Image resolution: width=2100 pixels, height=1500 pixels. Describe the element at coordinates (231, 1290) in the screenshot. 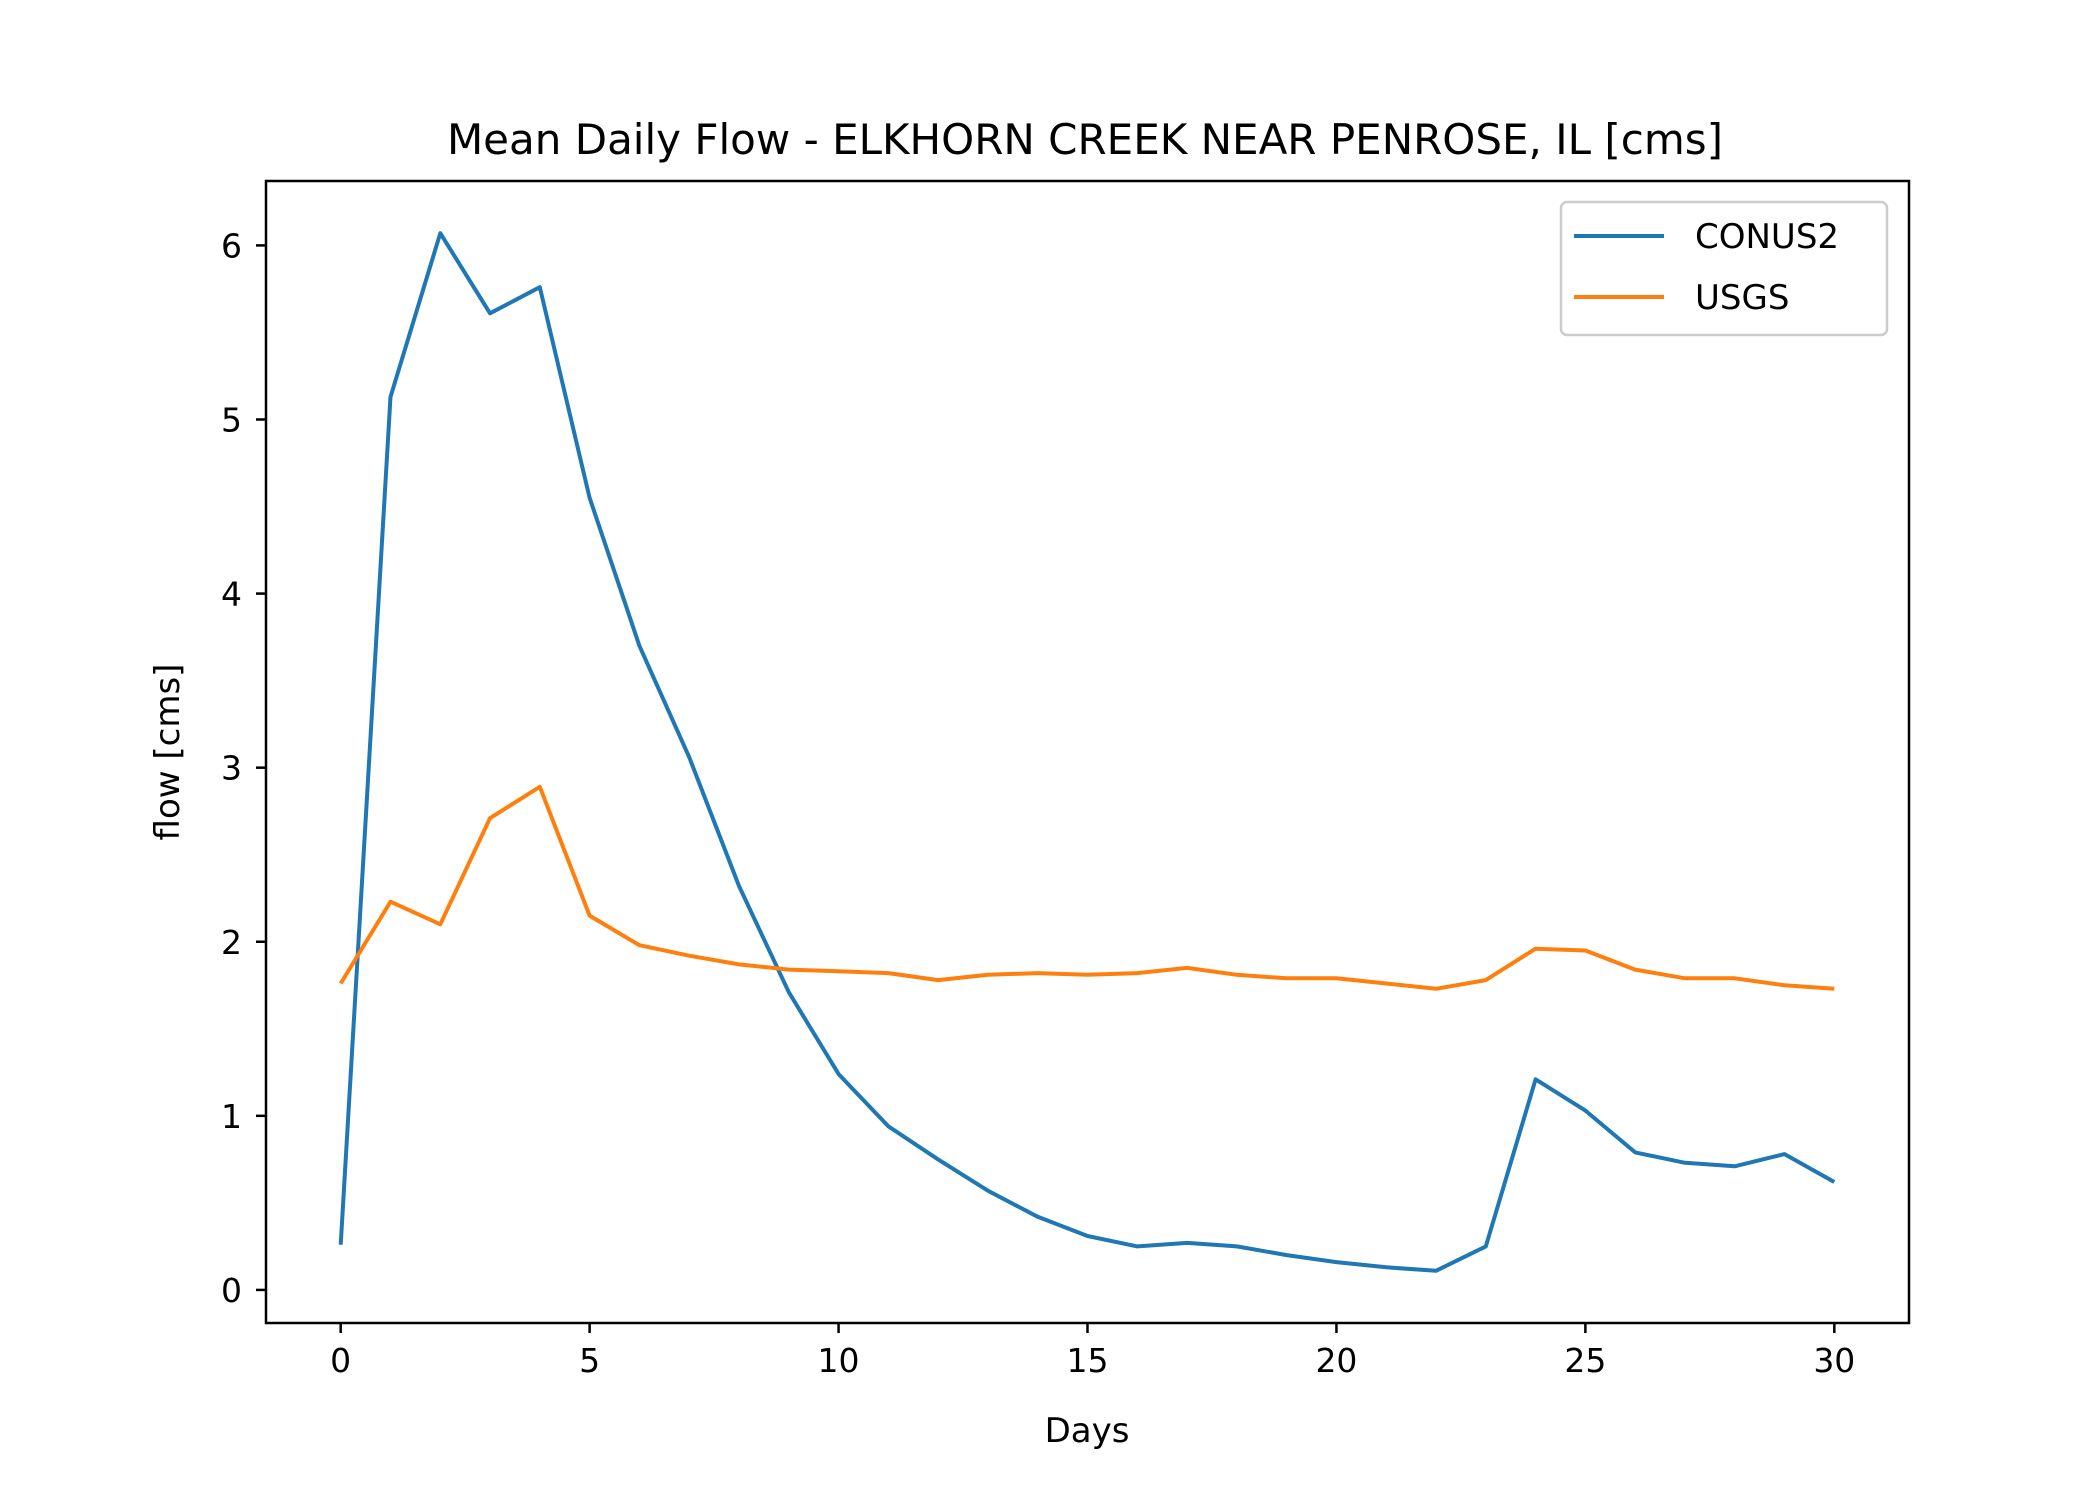

I see `y-tick-label: 0` at that location.